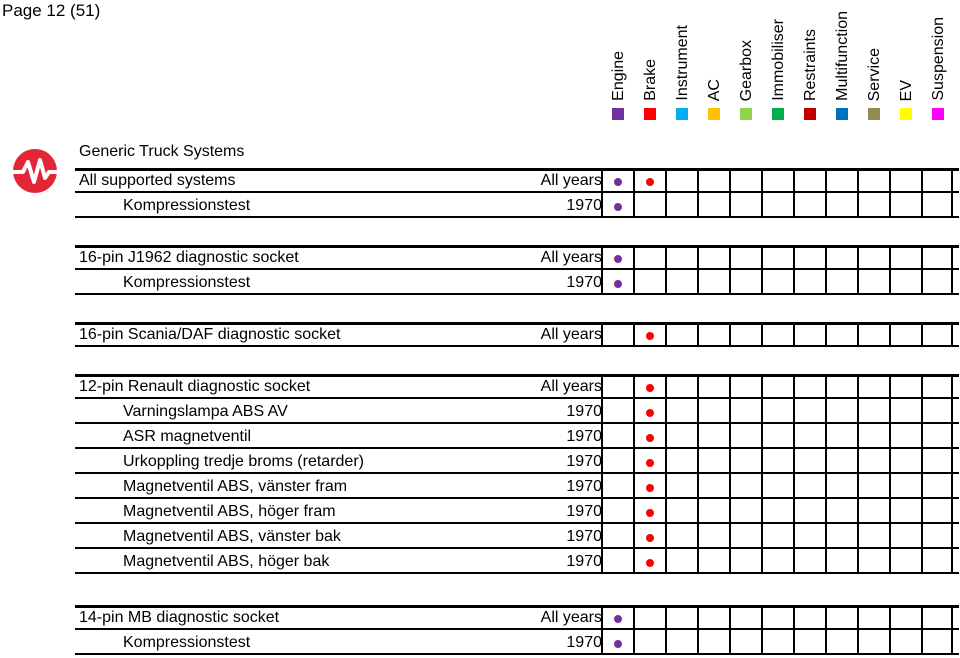 Image resolution: width=960 pixels, height=658 pixels. What do you see at coordinates (51, 10) in the screenshot?
I see `page-number: Page 12 (51)` at bounding box center [51, 10].